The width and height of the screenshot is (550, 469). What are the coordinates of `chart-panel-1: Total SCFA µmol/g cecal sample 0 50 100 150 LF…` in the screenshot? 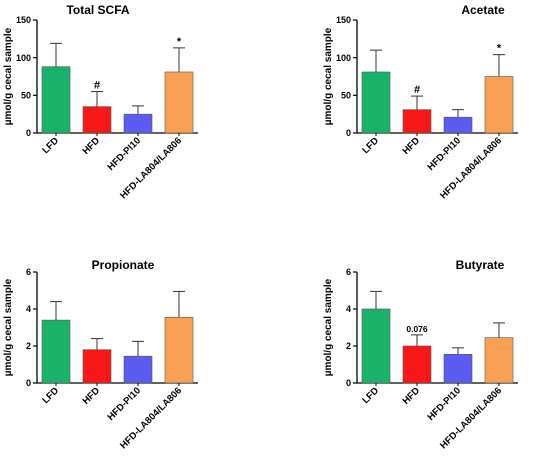 It's located at (100, 102).